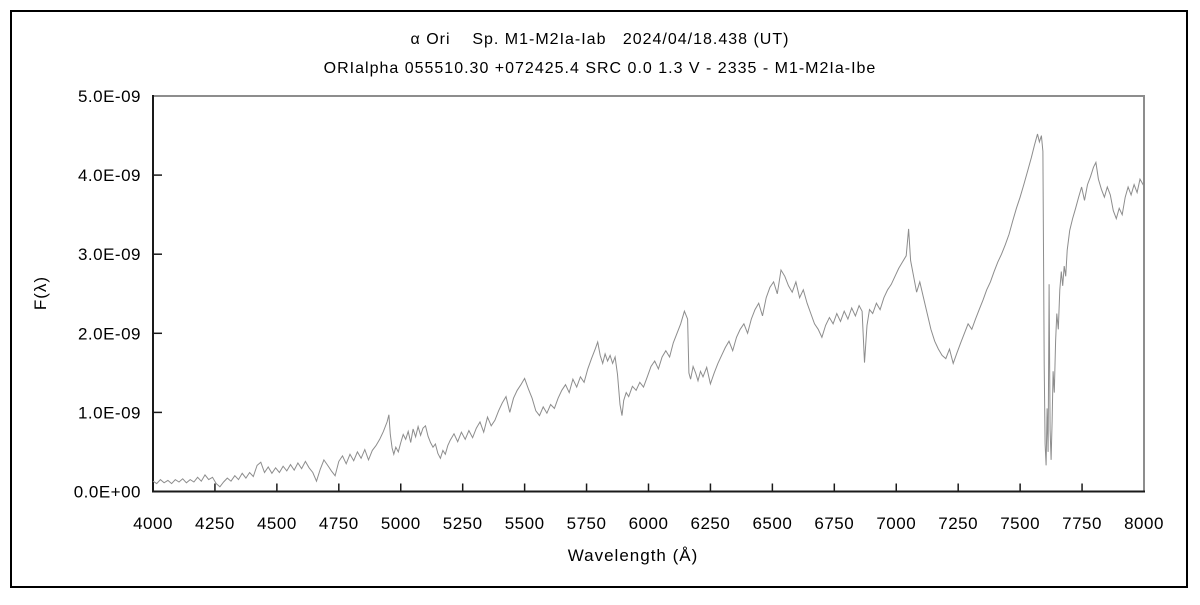  What do you see at coordinates (109, 333) in the screenshot?
I see `y-tick-label: 2.0E-09` at bounding box center [109, 333].